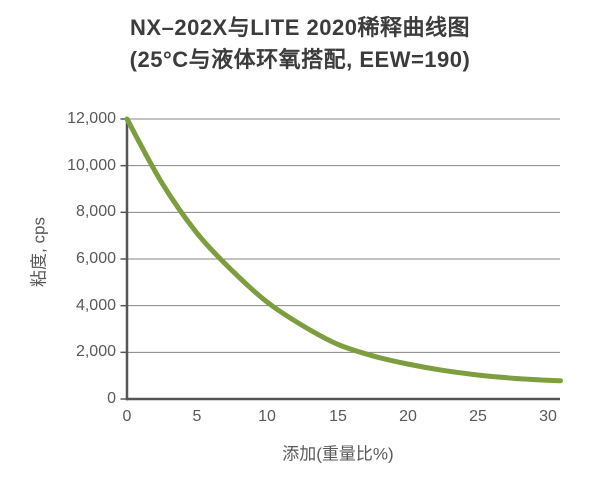 The image size is (600, 500). I want to click on x-tick-label: 15, so click(338, 416).